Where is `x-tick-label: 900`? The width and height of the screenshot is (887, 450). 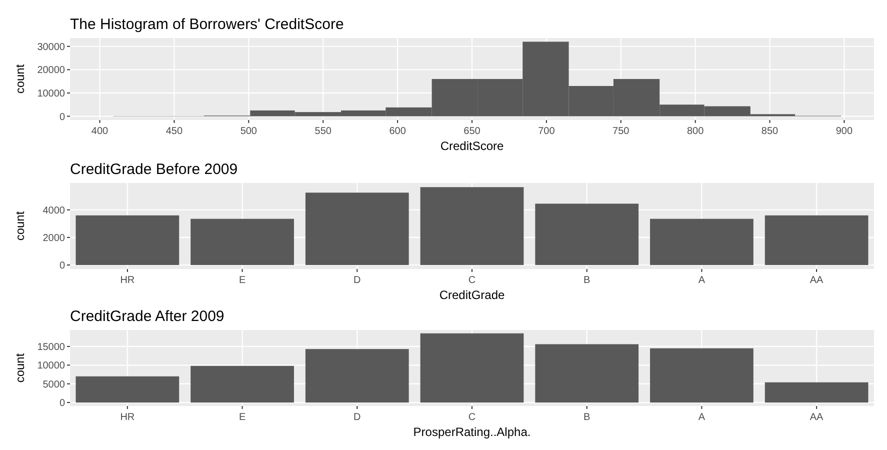
x-tick-label: 900 is located at coordinates (844, 131).